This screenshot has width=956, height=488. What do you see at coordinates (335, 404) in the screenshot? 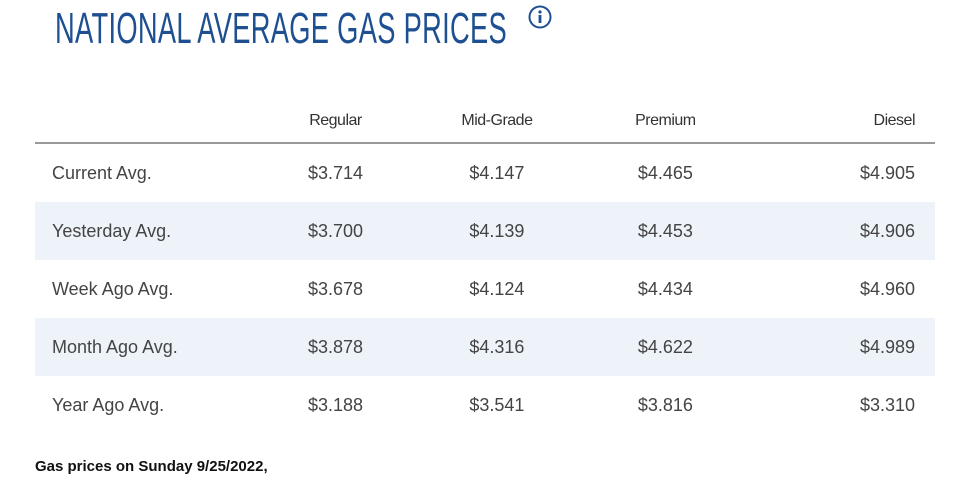
I see `price-cell: $3.188` at bounding box center [335, 404].